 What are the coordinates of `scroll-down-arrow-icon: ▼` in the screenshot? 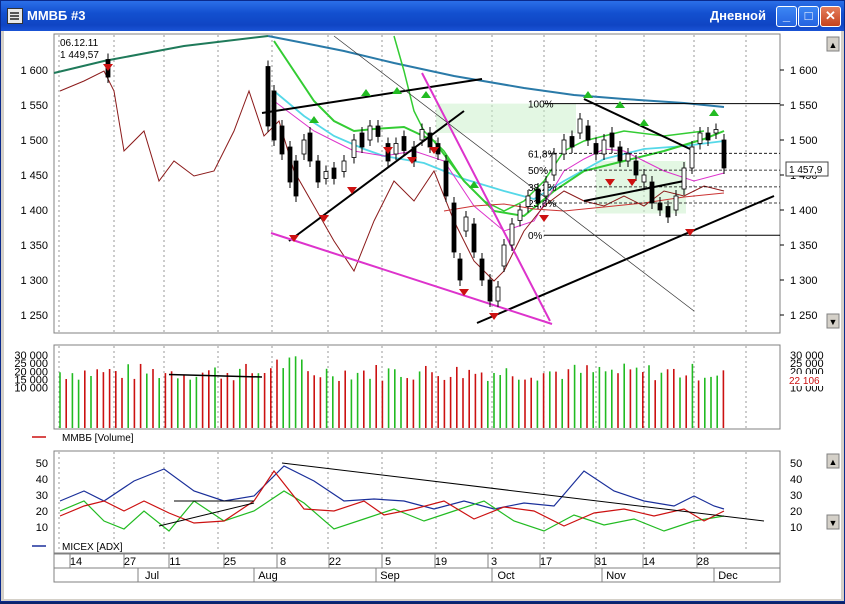 It's located at (833, 322).